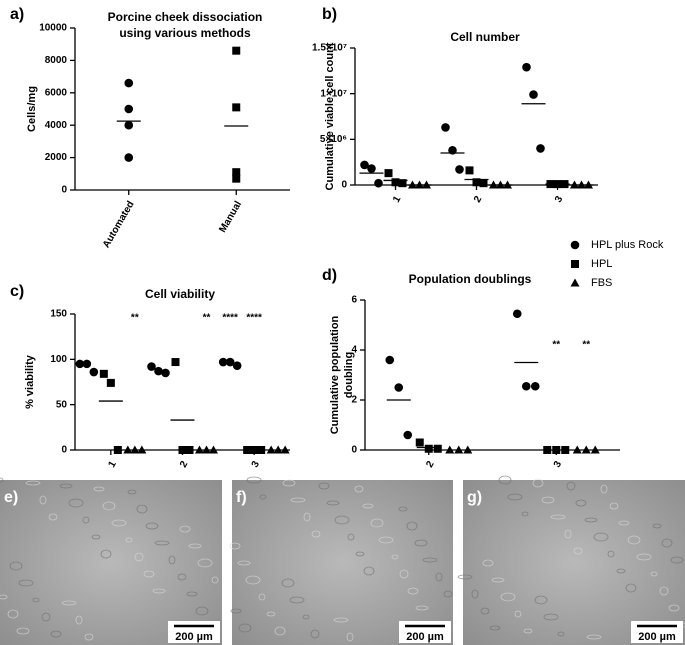 Image resolution: width=685 pixels, height=645 pixels. Describe the element at coordinates (32, 109) in the screenshot. I see `y-axis-label: Cells/mg` at that location.